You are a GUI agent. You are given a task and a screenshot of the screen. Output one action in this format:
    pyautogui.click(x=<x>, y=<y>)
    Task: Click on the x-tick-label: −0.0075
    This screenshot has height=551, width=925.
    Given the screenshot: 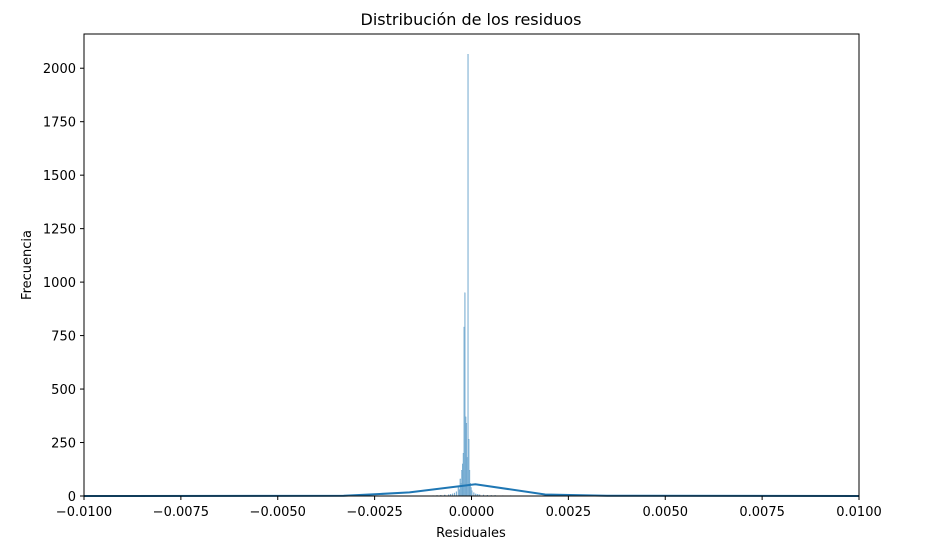 What is the action you would take?
    pyautogui.click(x=181, y=512)
    